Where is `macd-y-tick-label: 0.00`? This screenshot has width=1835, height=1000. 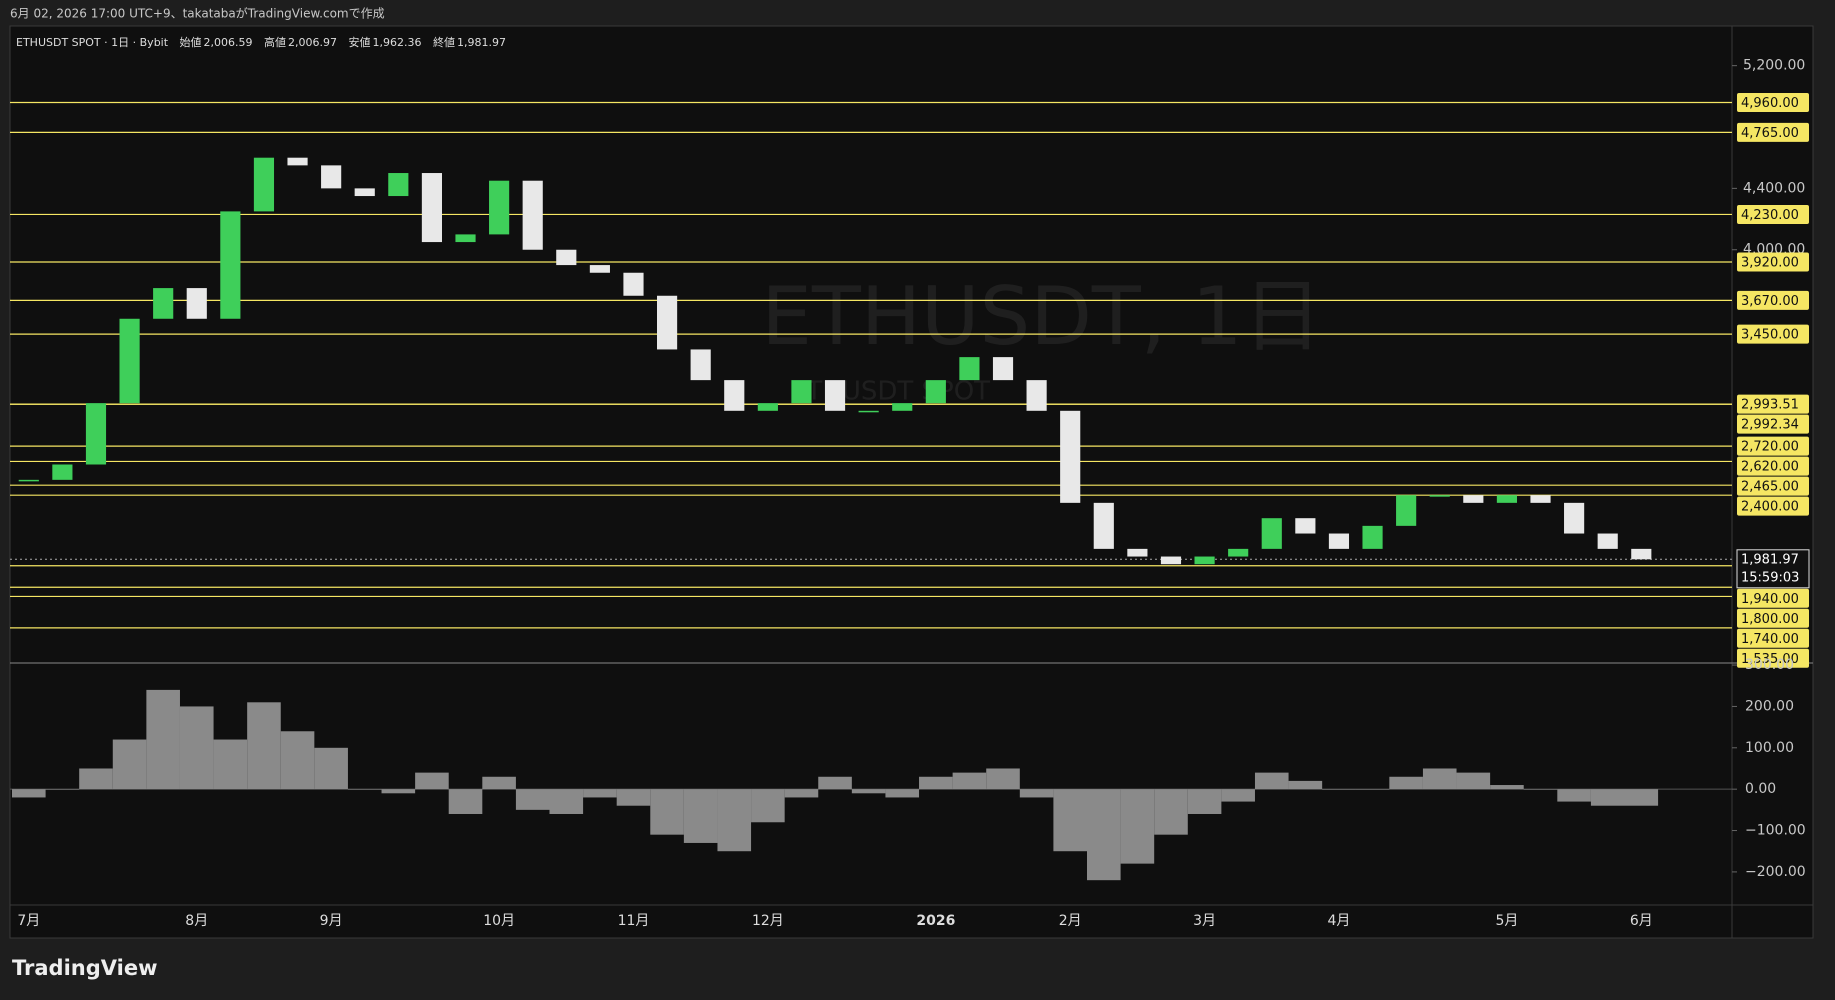
macd-y-tick-label: 0.00 is located at coordinates (1760, 789).